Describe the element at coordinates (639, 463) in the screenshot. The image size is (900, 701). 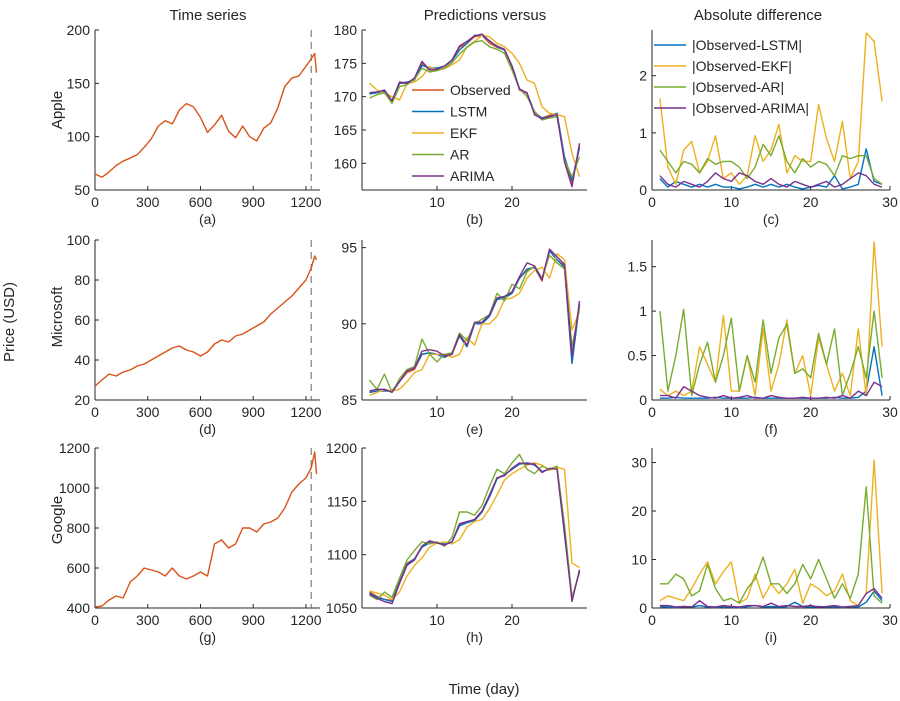
I see `y-tick-label: 30` at that location.